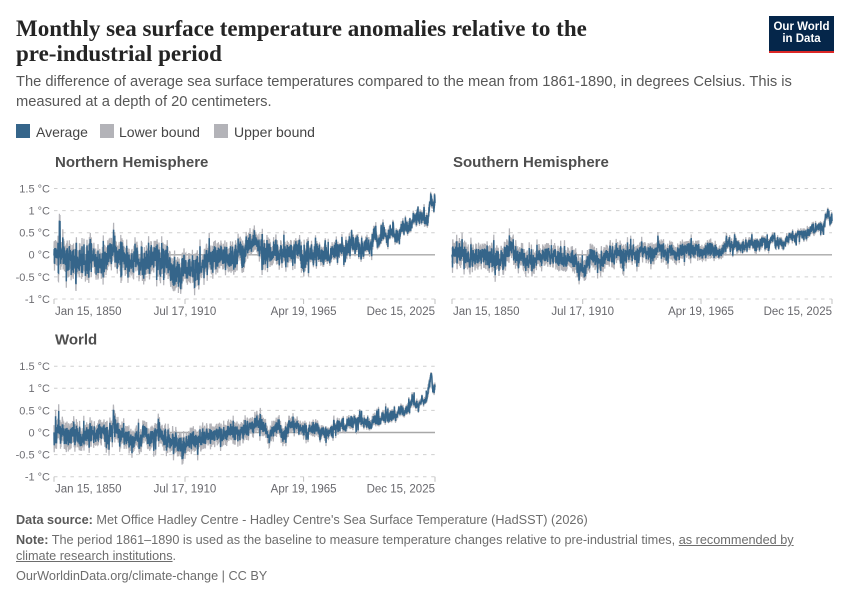 Image resolution: width=850 pixels, height=600 pixels. What do you see at coordinates (76, 340) in the screenshot?
I see `svg-text: World` at bounding box center [76, 340].